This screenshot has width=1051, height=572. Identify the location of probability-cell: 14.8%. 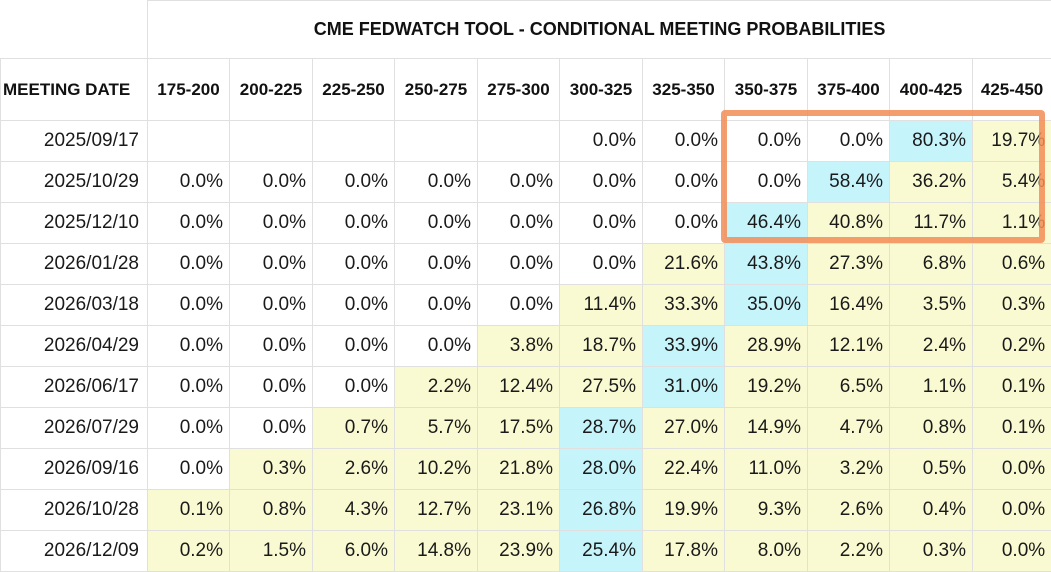
(436, 551).